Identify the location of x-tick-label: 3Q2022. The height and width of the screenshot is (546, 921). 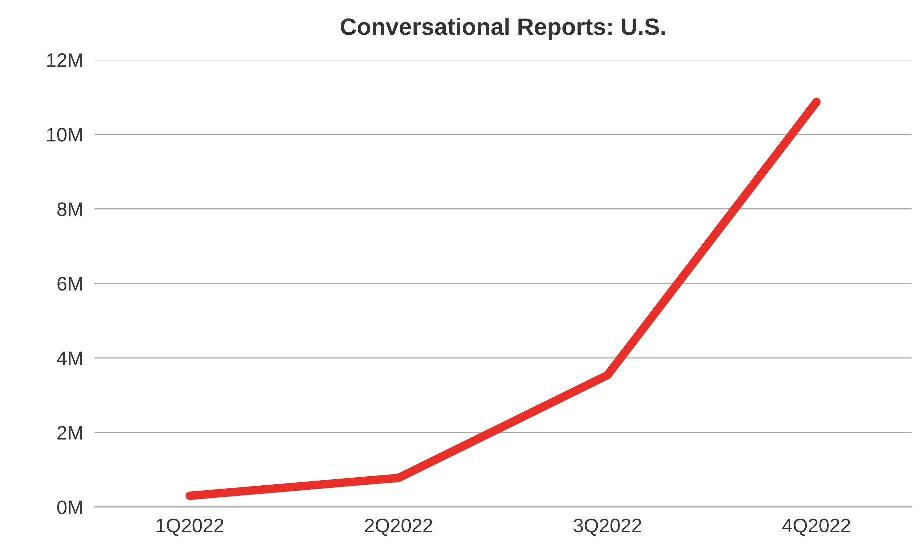
(608, 527).